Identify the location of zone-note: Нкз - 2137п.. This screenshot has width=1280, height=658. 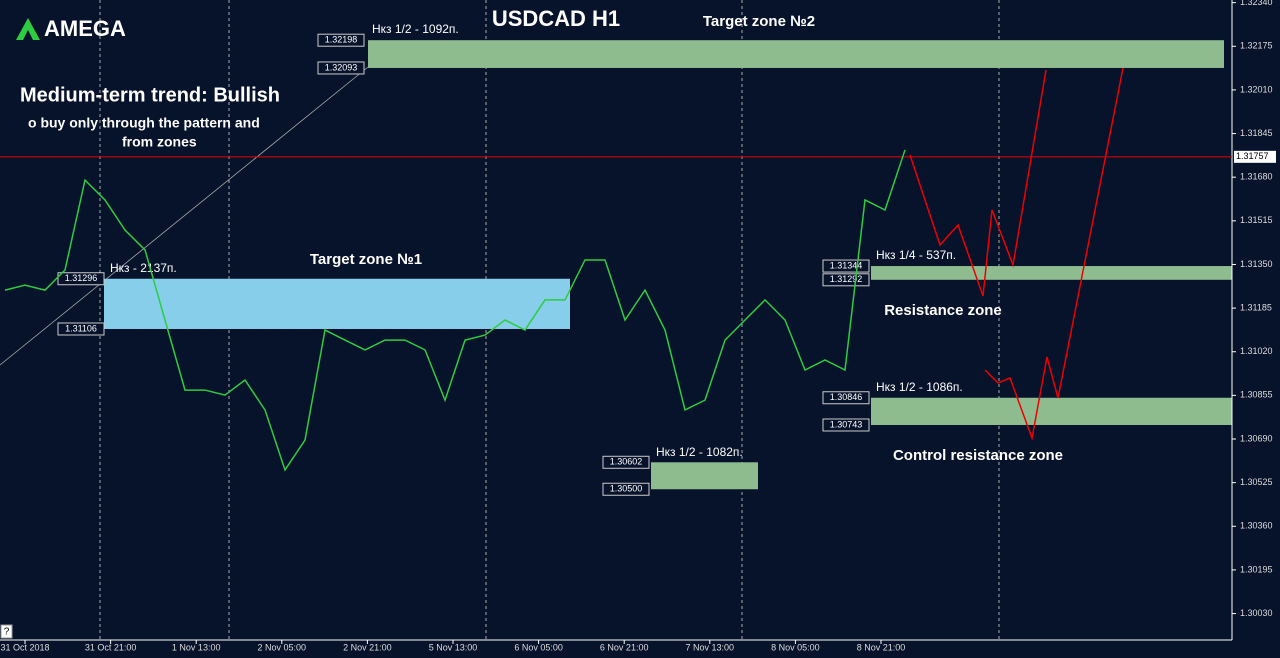
(143, 268).